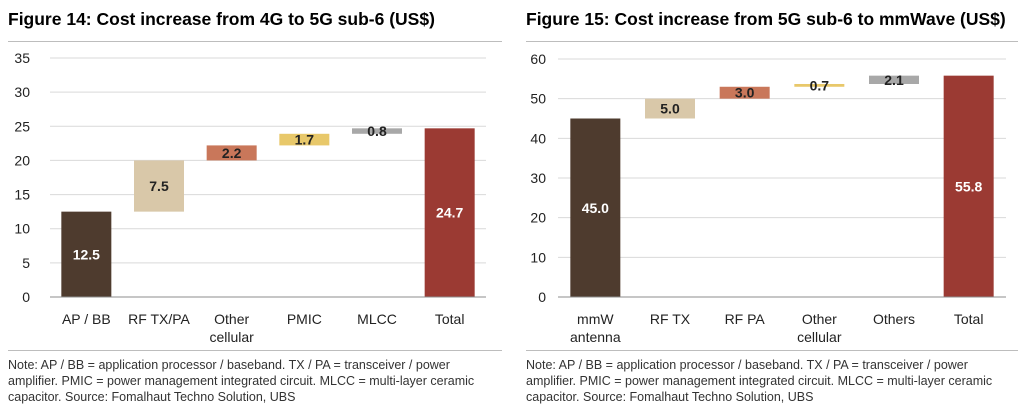  What do you see at coordinates (595, 319) in the screenshot?
I see `x-tick-label: mmW` at bounding box center [595, 319].